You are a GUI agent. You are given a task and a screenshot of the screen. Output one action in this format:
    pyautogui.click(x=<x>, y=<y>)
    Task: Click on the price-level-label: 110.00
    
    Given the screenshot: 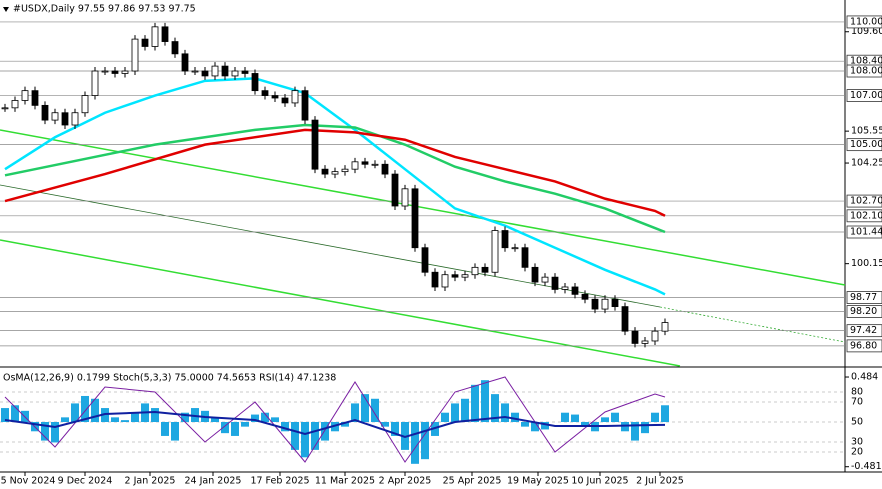 What is the action you would take?
    pyautogui.click(x=866, y=21)
    